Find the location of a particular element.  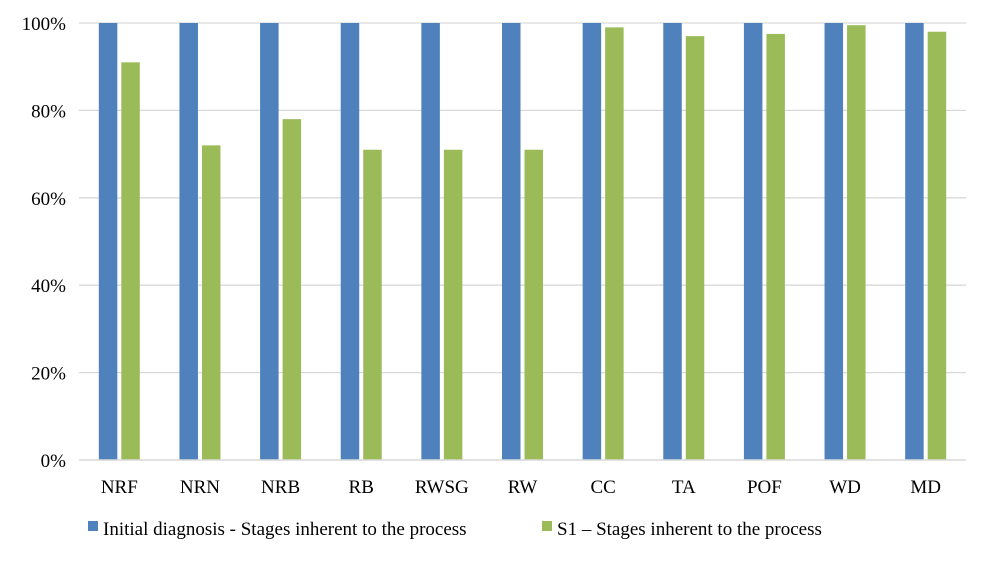

x-tick-label: NRF is located at coordinates (119, 487).